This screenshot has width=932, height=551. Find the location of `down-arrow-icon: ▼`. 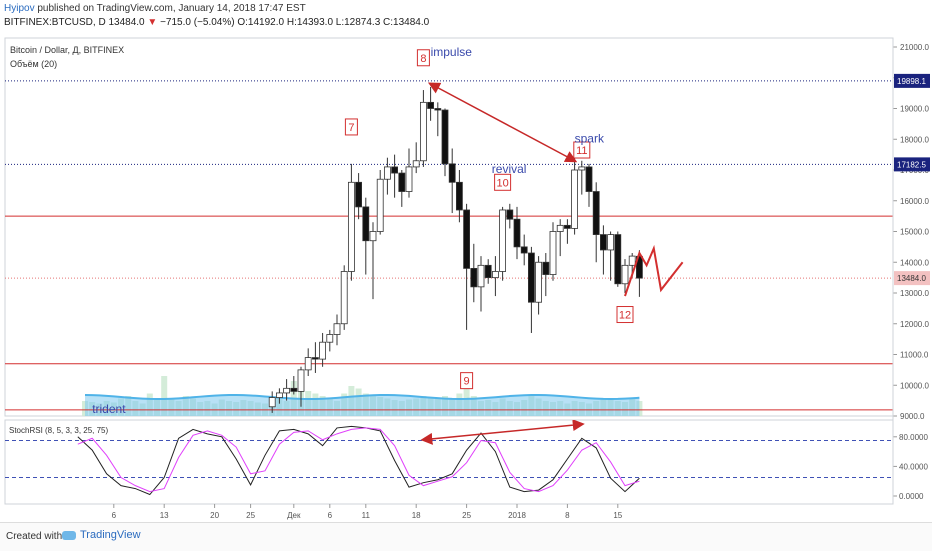

down-arrow-icon: ▼ is located at coordinates (152, 22).